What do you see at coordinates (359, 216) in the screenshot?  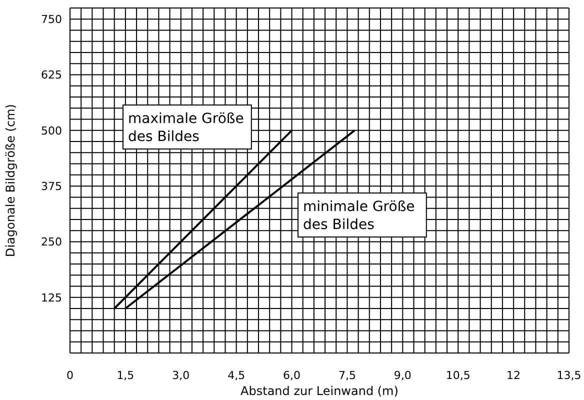 I see `annotation: minimale Größe des Bildes` at bounding box center [359, 216].